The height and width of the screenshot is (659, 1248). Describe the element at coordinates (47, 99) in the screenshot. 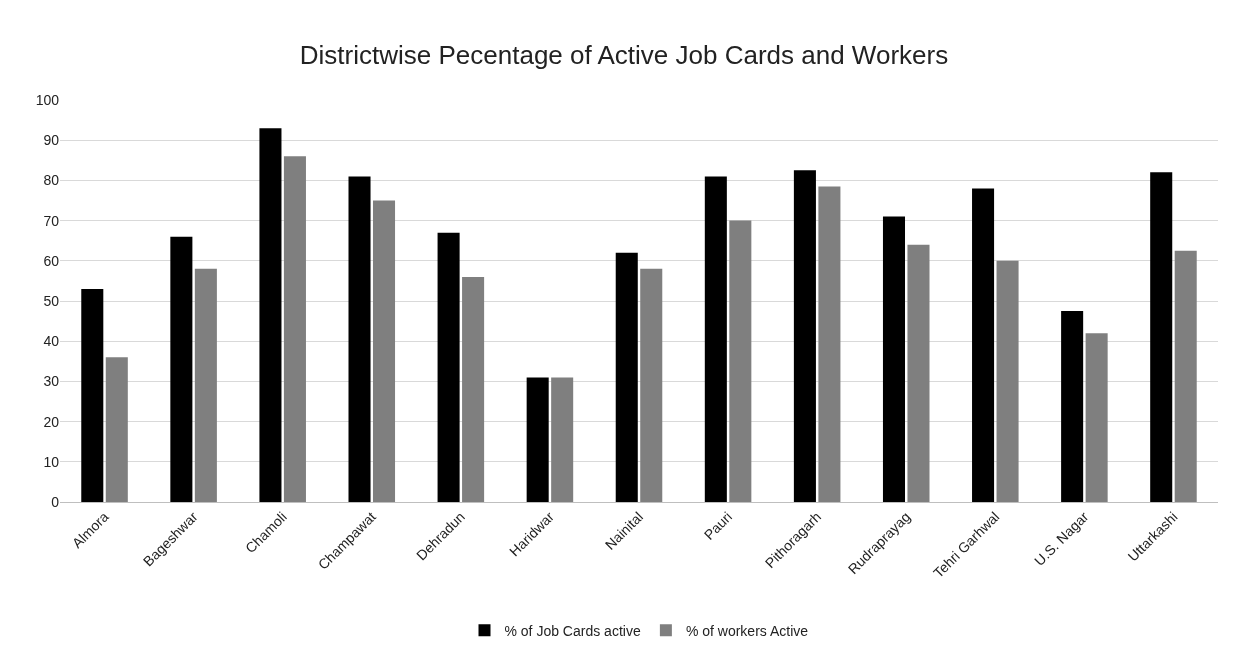

I see `y-tick-label: 100` at that location.